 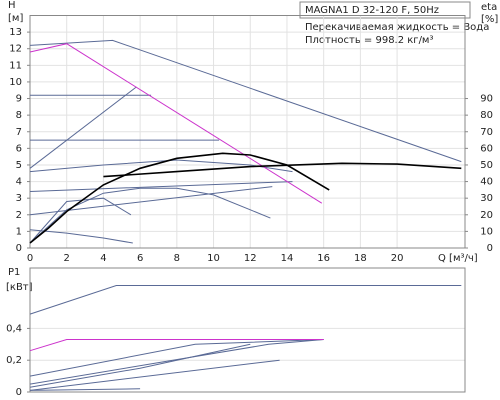 What do you see at coordinates (19, 182) in the screenshot?
I see `y-tick-label: 4` at bounding box center [19, 182].